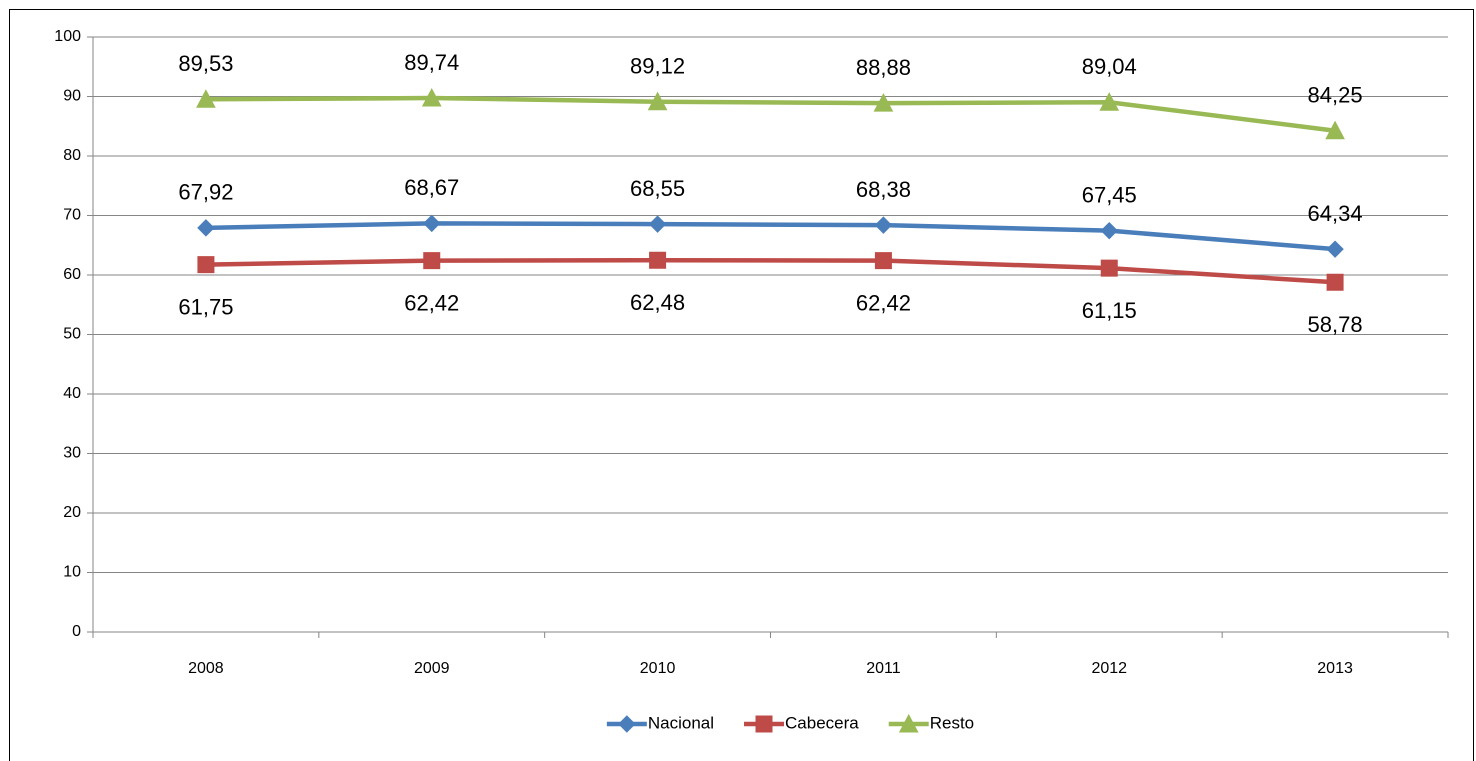 This screenshot has width=1476, height=761. I want to click on data-label: 67,45, so click(1109, 194).